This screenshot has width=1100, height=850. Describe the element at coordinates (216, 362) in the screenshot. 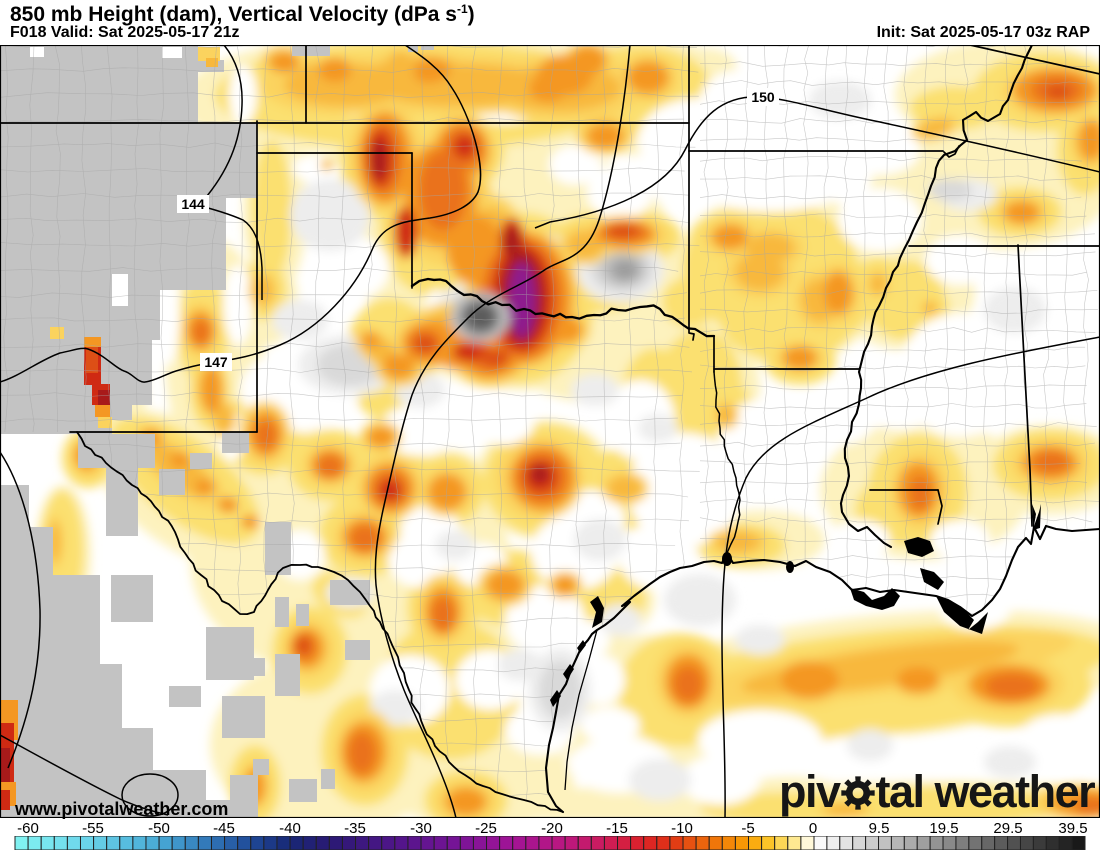

I see `svg-text: 147` at that location.